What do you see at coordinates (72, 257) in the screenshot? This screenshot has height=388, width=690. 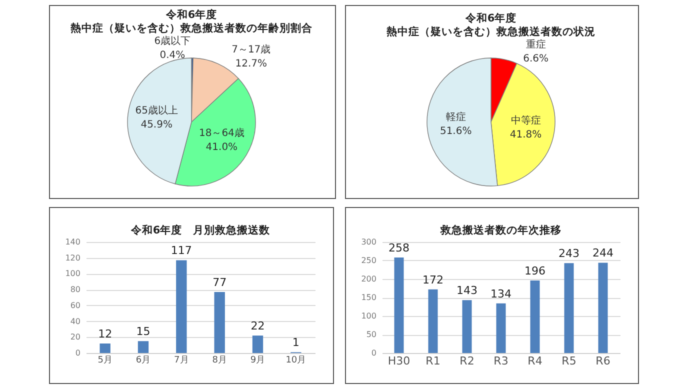 I see `y-tick-label: 120` at bounding box center [72, 257].